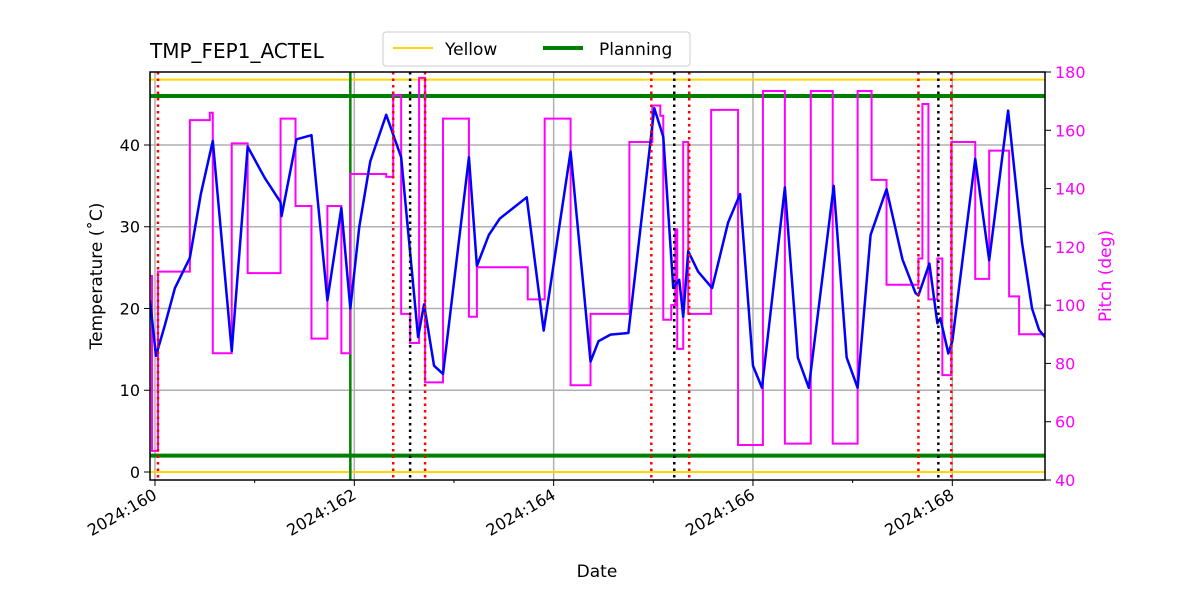 The width and height of the screenshot is (1200, 604). Describe the element at coordinates (130, 145) in the screenshot. I see `y-tick-label: 40` at that location.